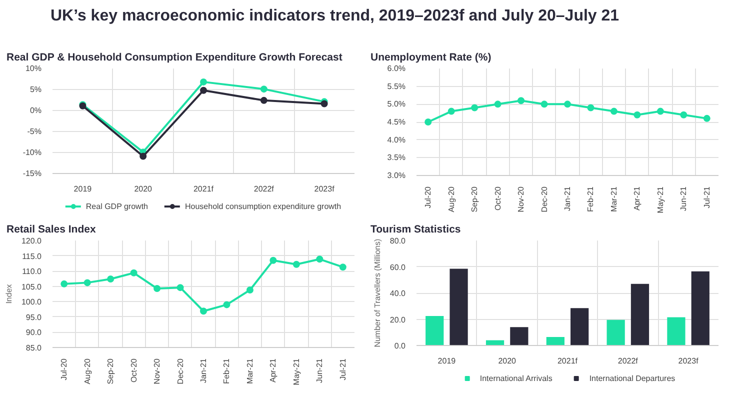 This screenshot has width=732, height=393. I want to click on y-tick-label: 3.5%, so click(396, 157).